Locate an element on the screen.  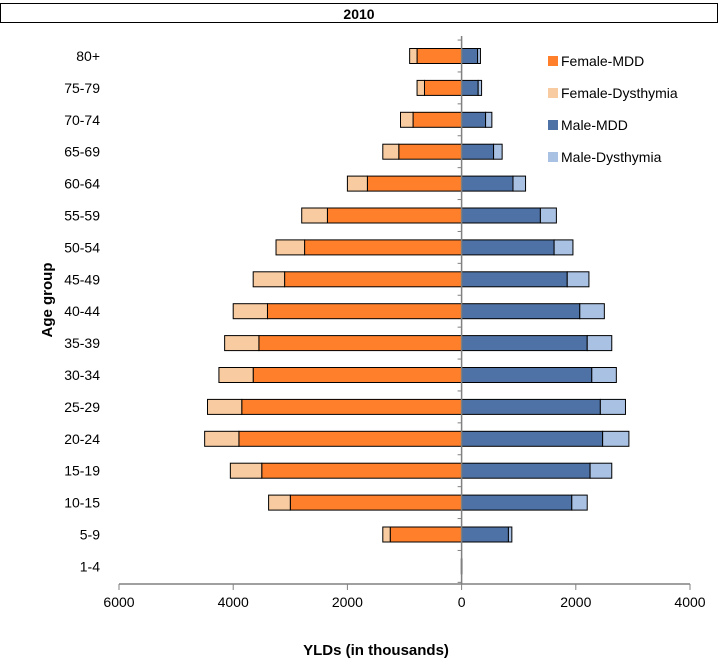
y-axis-title: Age group is located at coordinates (47, 300).